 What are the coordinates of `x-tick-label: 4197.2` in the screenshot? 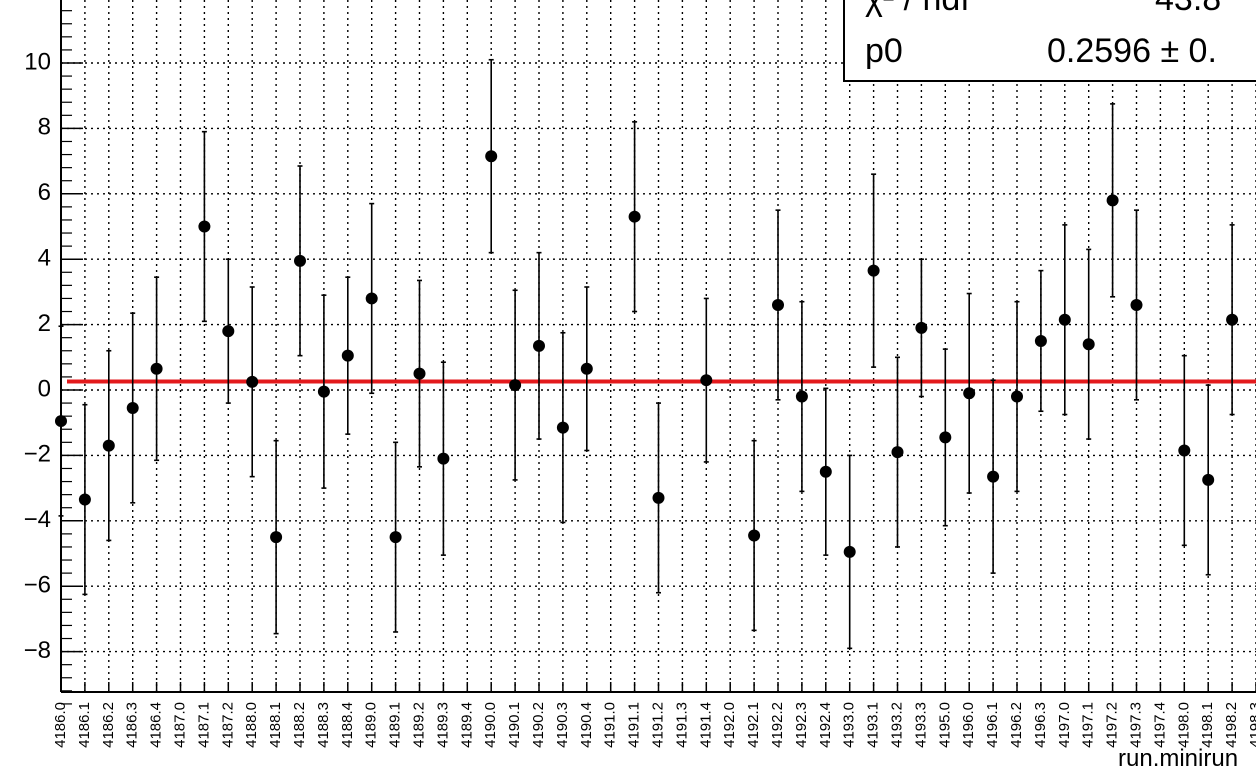 It's located at (1112, 725).